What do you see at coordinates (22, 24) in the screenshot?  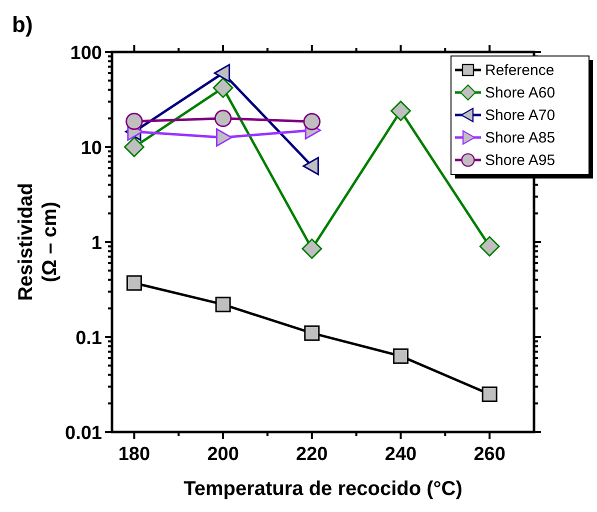 I see `text: b)` at bounding box center [22, 24].